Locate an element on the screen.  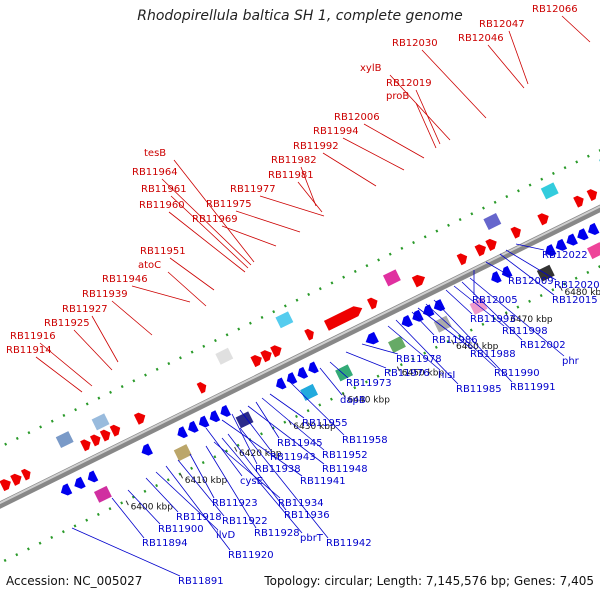
reverse-gene-label: RB11945 is located at coordinates (300, 443).